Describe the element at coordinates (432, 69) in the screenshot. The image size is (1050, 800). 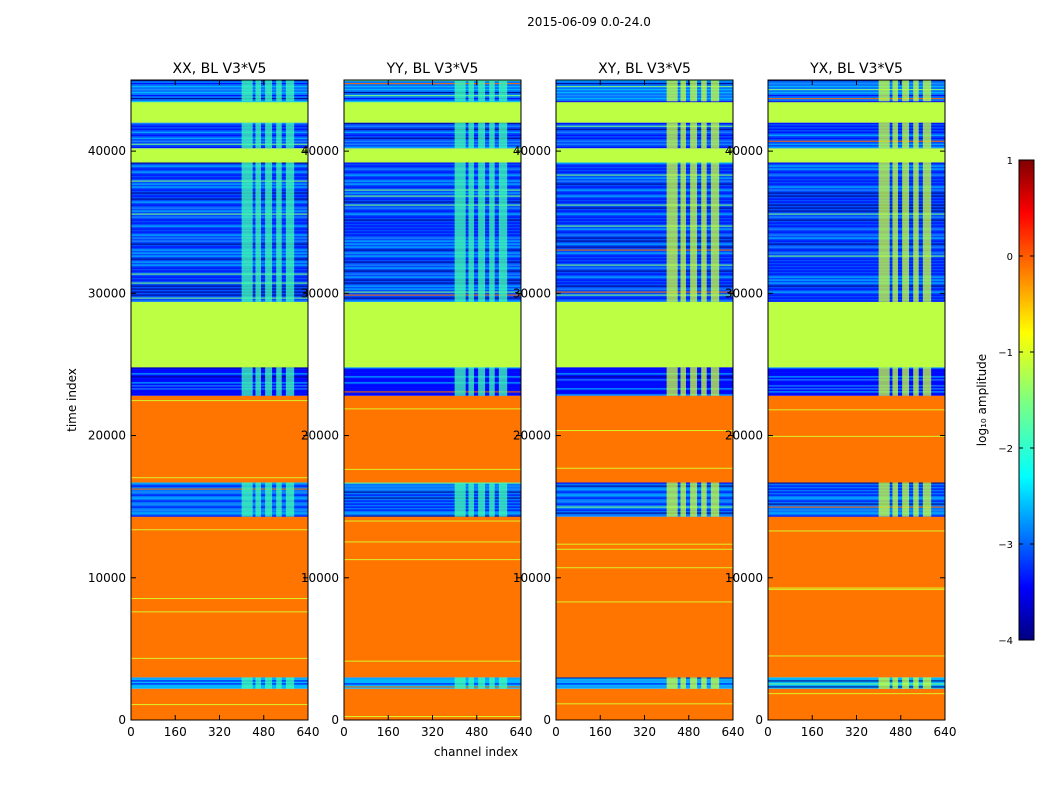
I see `panel-title: YY, BL V3*V5` at that location.